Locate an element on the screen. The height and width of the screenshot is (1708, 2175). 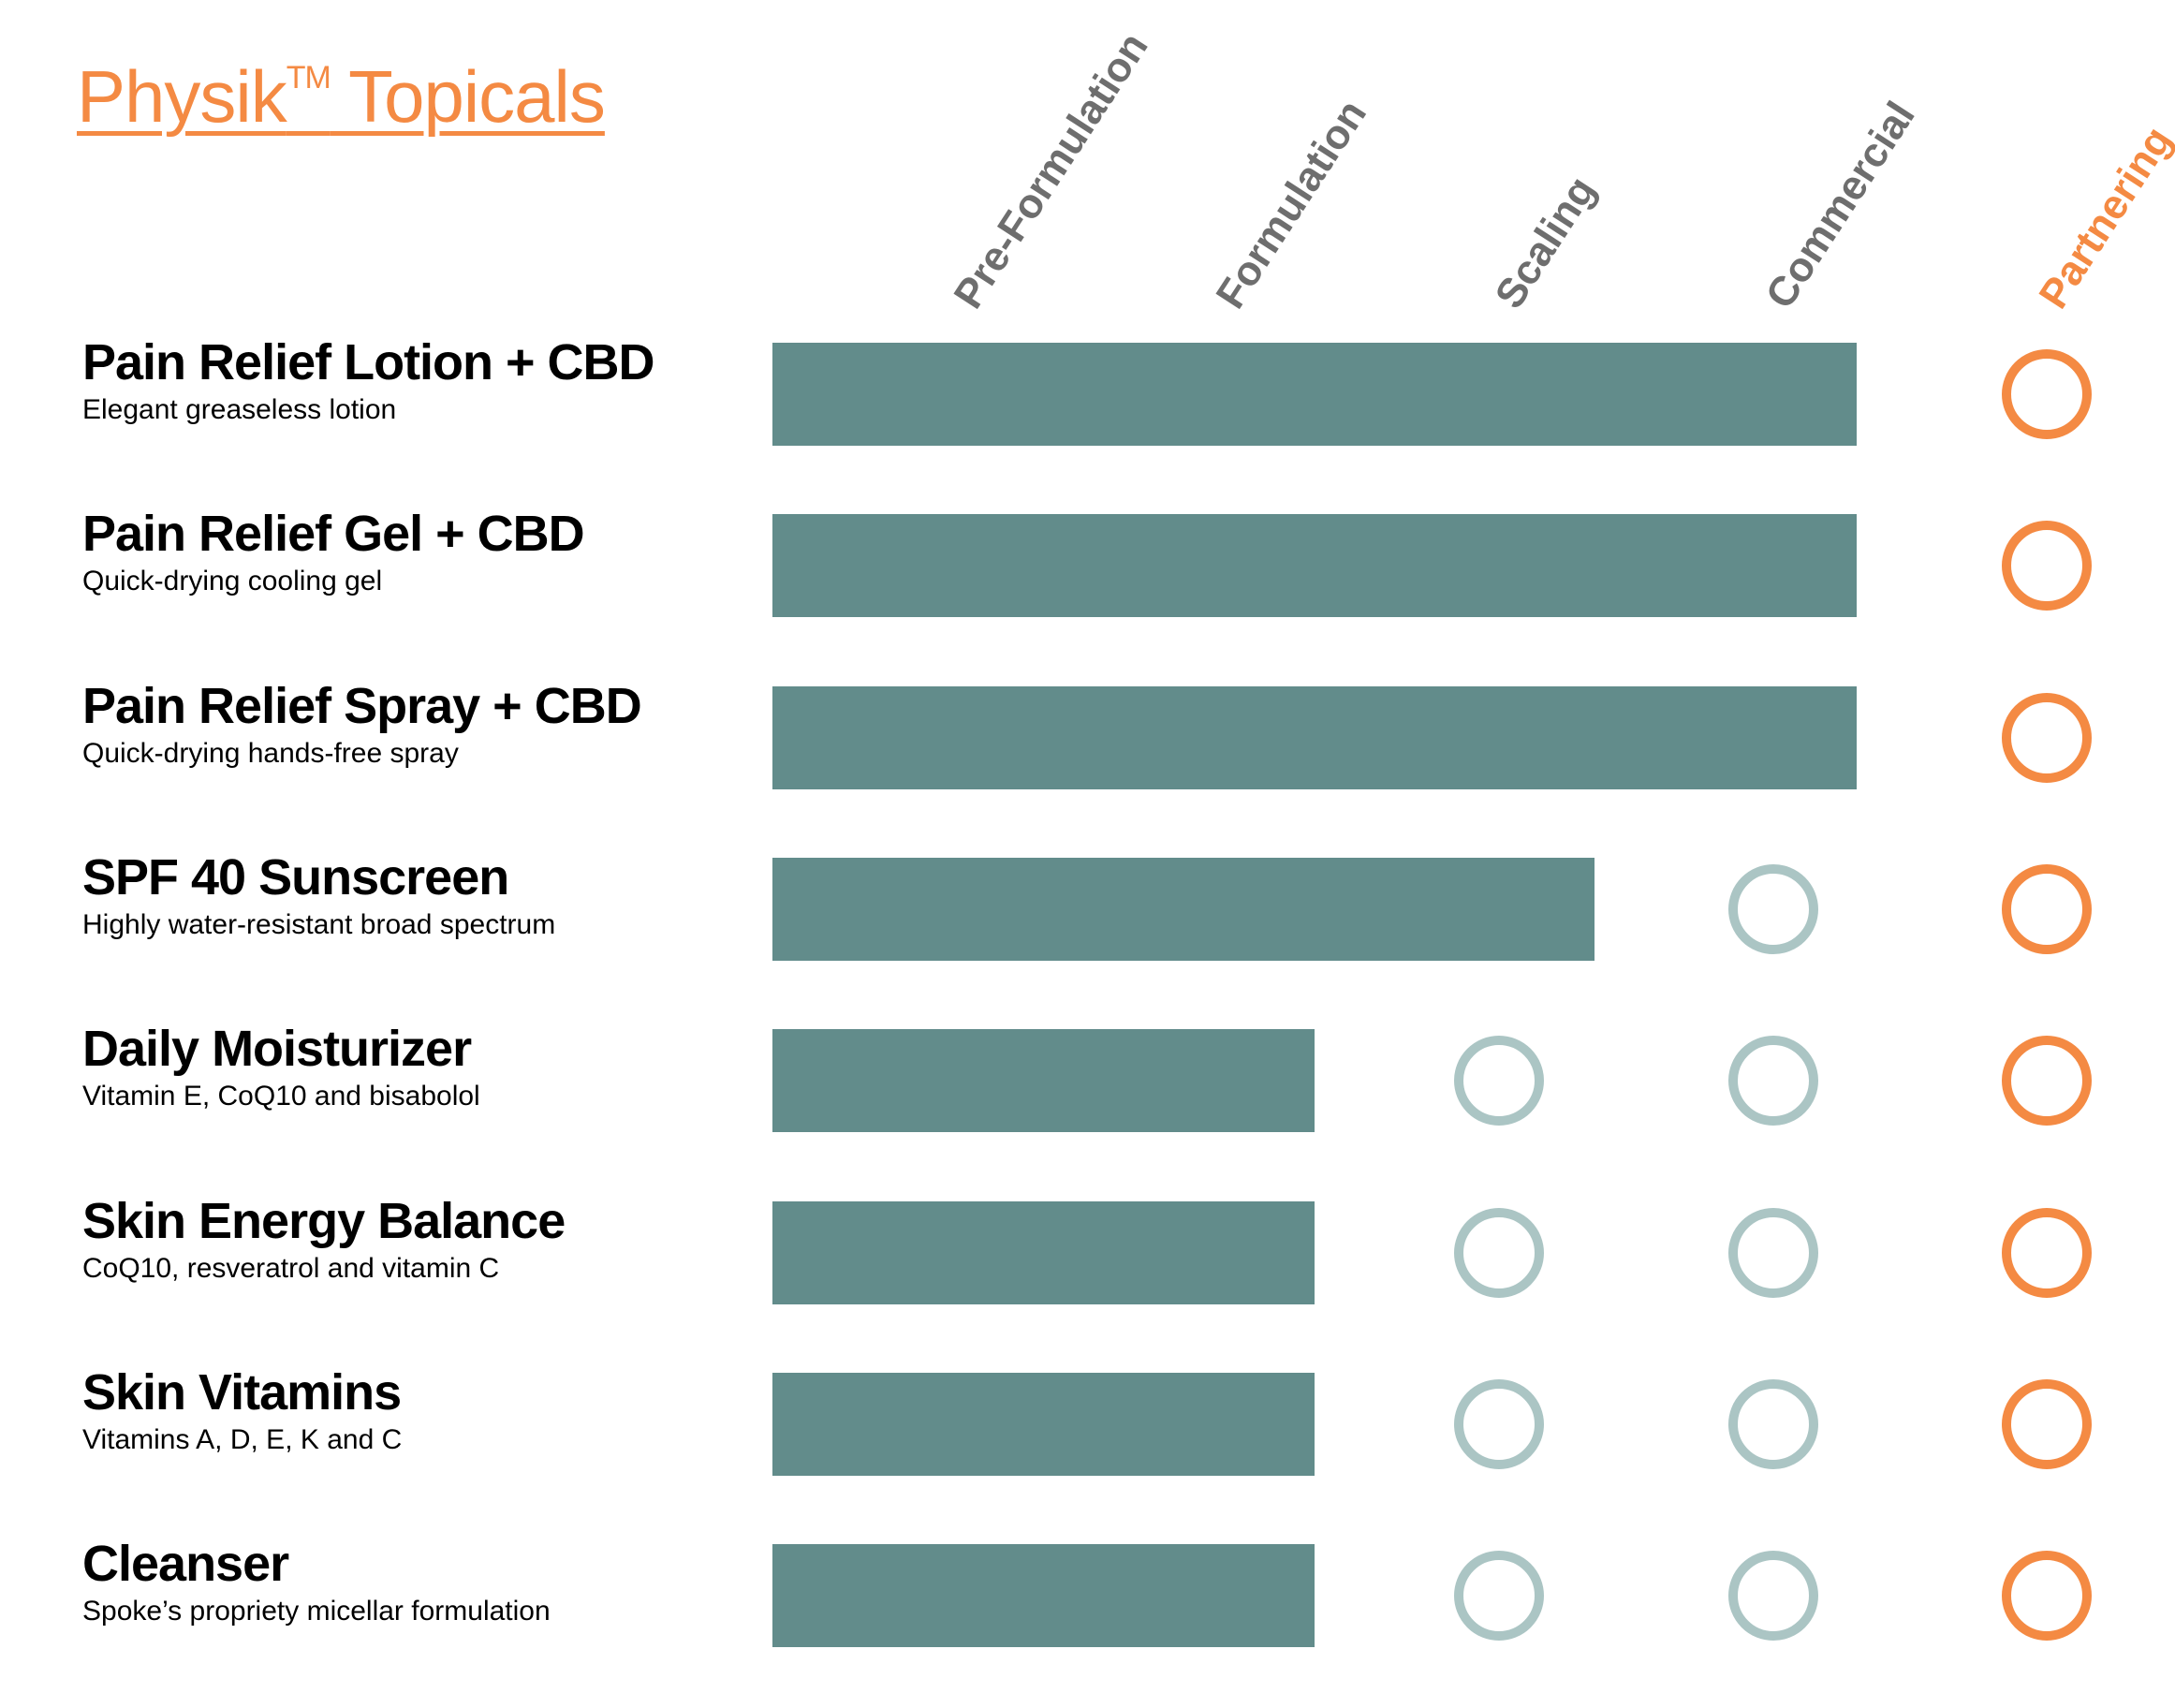
product-name: Skin Energy Balance is located at coordinates (324, 1221).